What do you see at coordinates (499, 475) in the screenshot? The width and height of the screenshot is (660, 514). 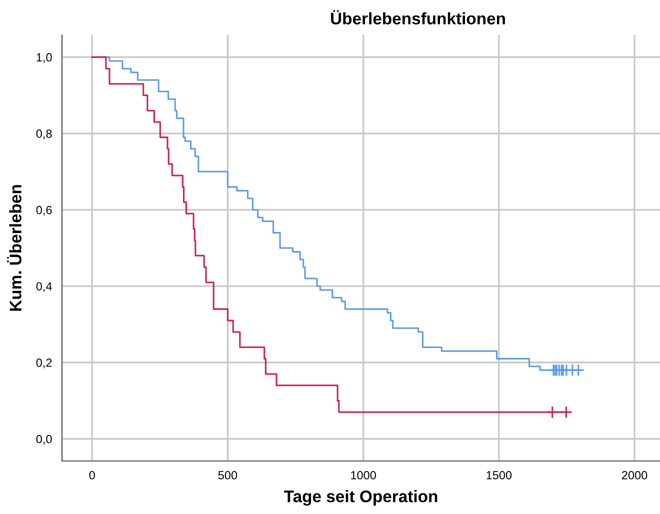 I see `x-tick-label: 1500` at bounding box center [499, 475].